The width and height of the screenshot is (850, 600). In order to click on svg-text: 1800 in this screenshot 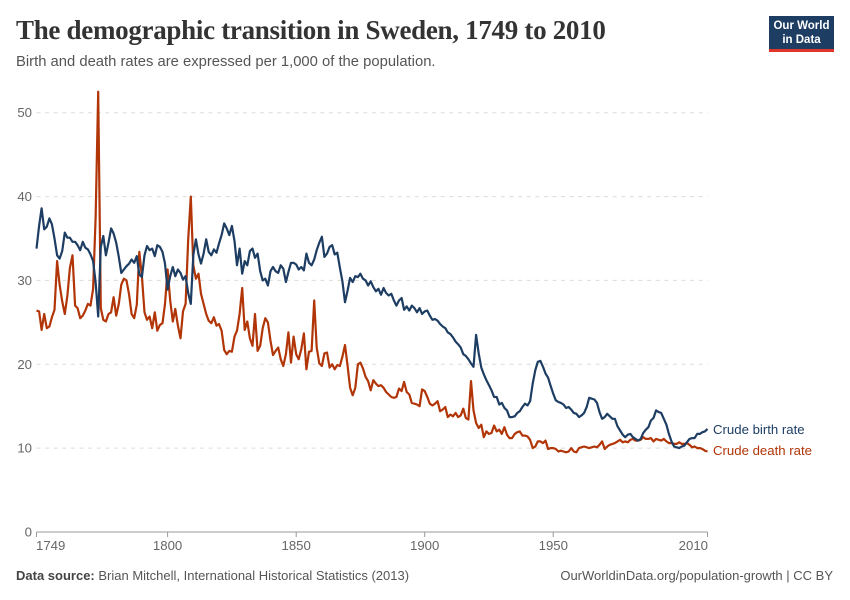, I will do `click(167, 545)`.